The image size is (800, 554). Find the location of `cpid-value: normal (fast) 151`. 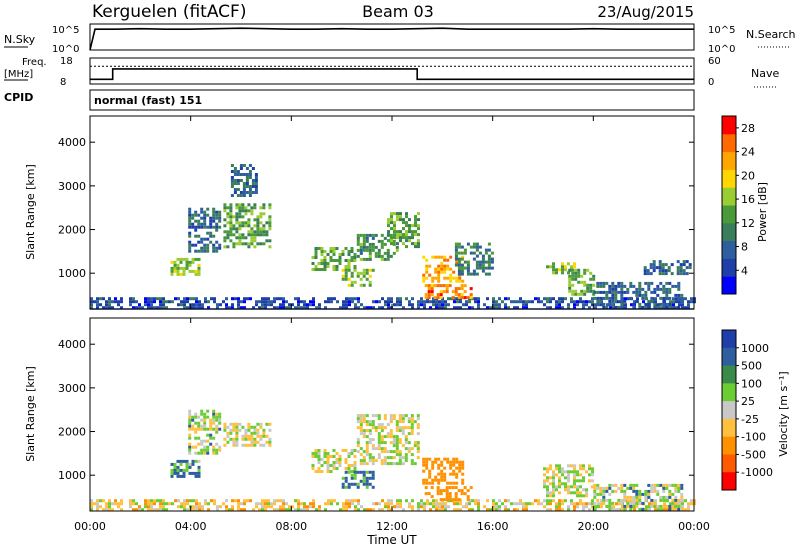

cpid-value: normal (fast) 151 is located at coordinates (148, 100).